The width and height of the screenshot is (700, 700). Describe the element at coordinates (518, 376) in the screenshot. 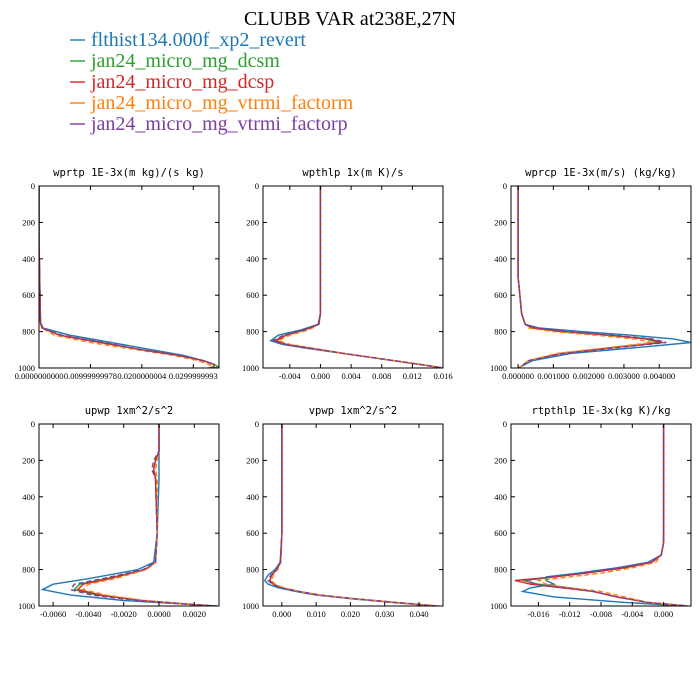

I see `x-tick-label: 0.000000` at that location.